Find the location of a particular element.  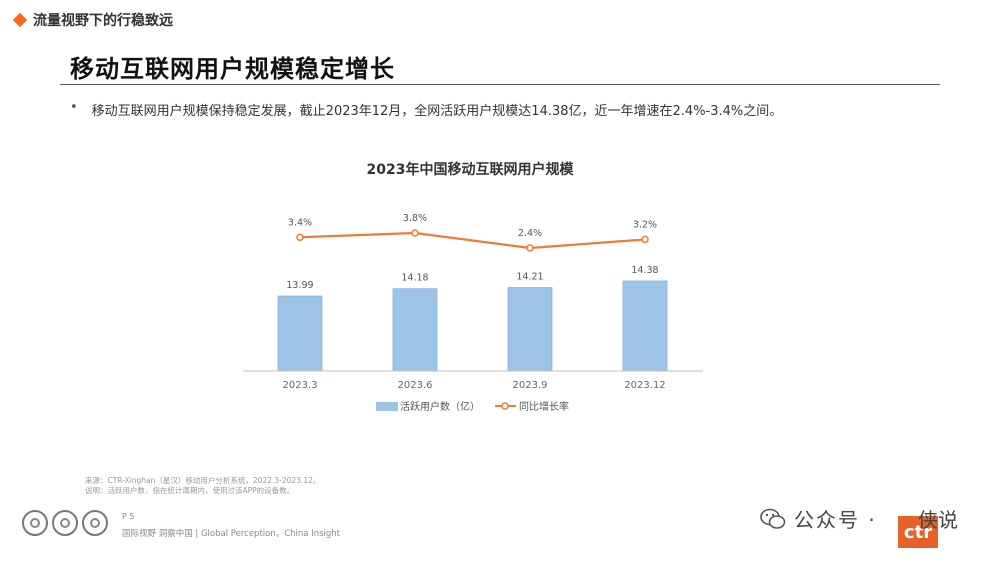

bar-2023.12 is located at coordinates (645, 326).